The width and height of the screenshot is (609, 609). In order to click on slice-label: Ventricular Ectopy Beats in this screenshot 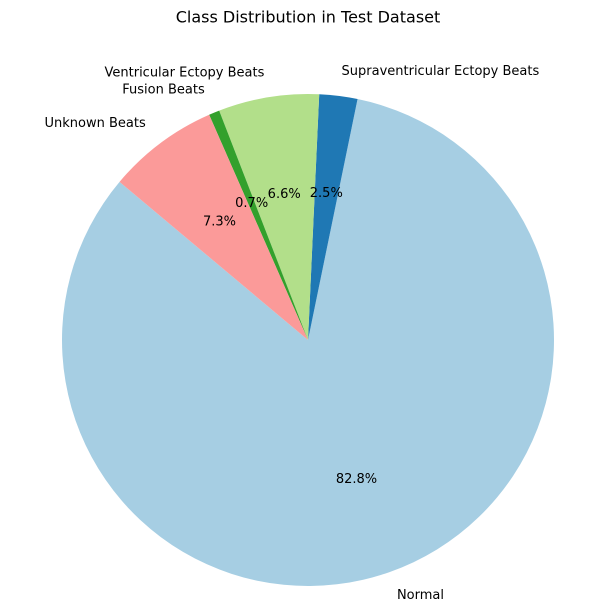, I will do `click(185, 72)`.